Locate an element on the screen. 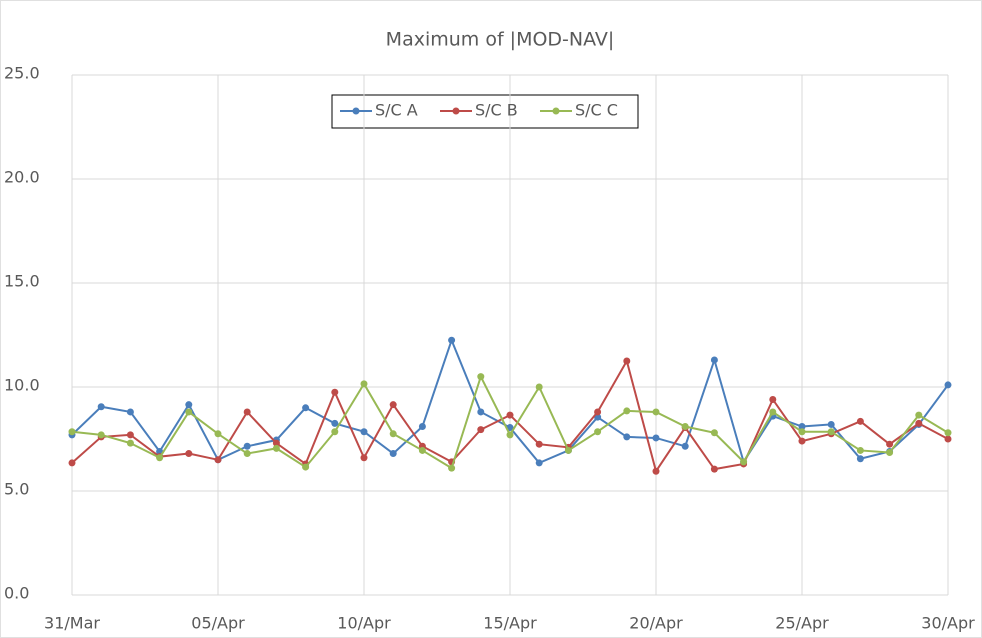  legend-box is located at coordinates (485, 111).